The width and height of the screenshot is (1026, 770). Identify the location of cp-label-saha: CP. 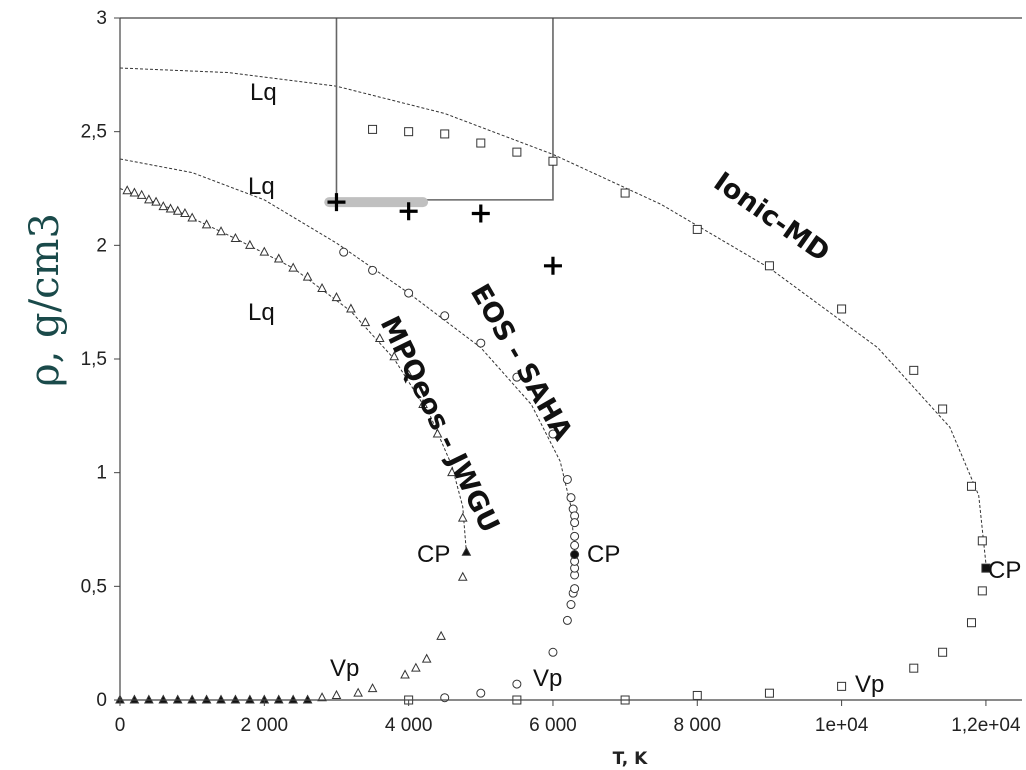
(603, 554).